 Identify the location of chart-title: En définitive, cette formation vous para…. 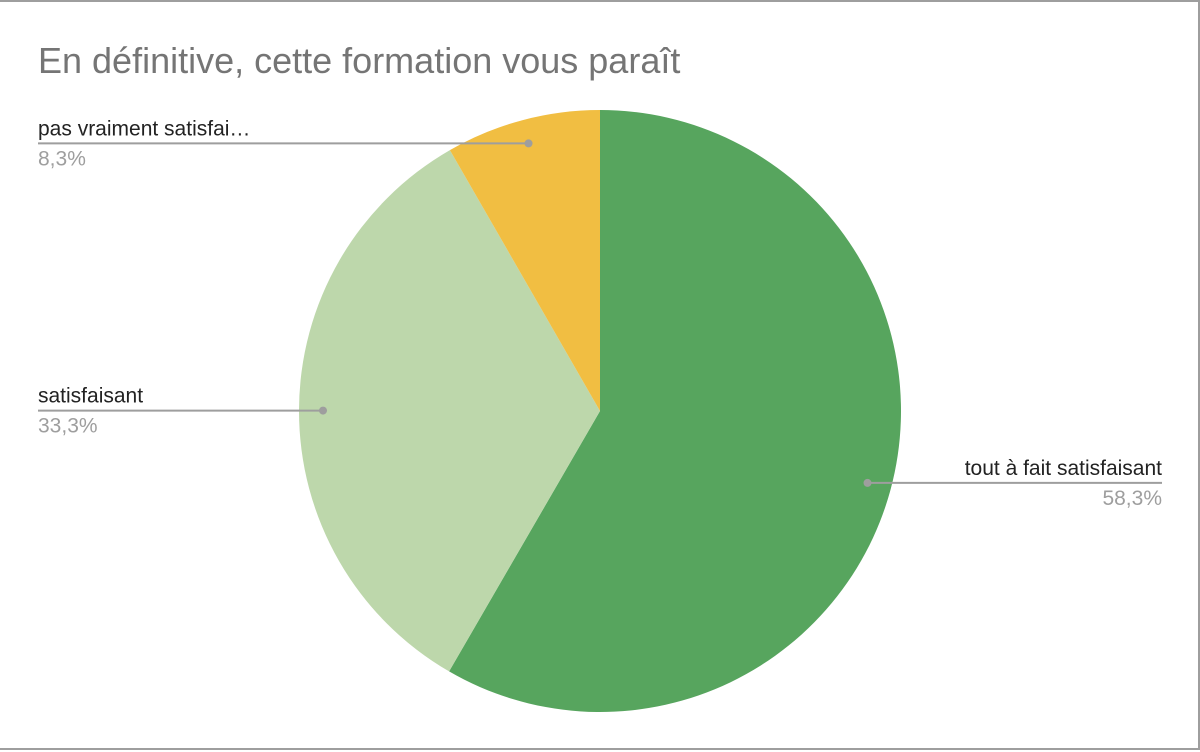
(359, 60).